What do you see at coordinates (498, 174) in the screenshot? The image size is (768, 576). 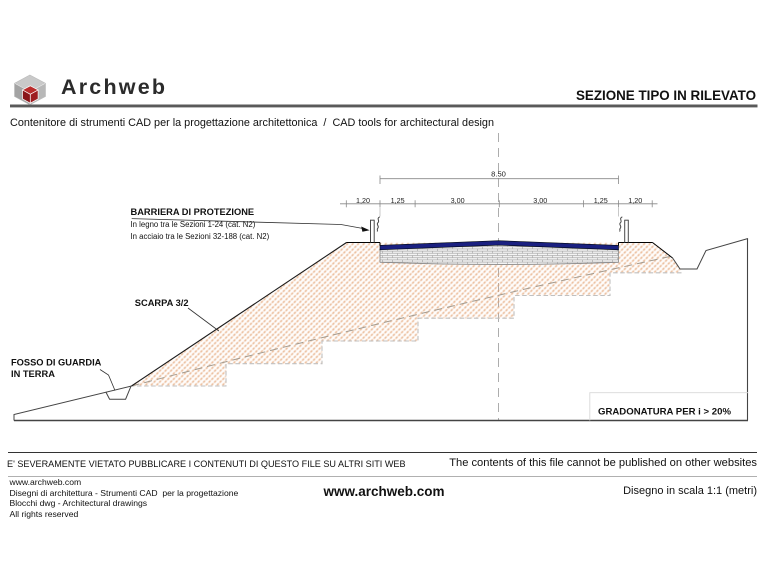 I see `svg-text: 8.50` at bounding box center [498, 174].